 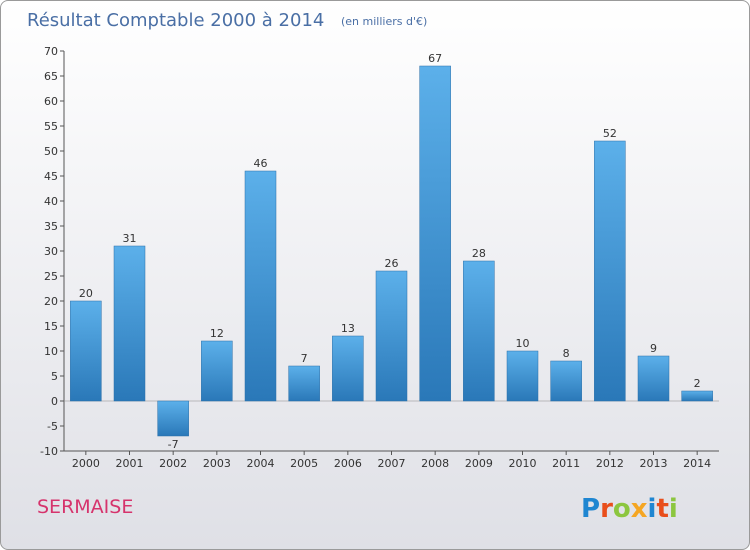 I want to click on bar-2003, so click(x=217, y=371).